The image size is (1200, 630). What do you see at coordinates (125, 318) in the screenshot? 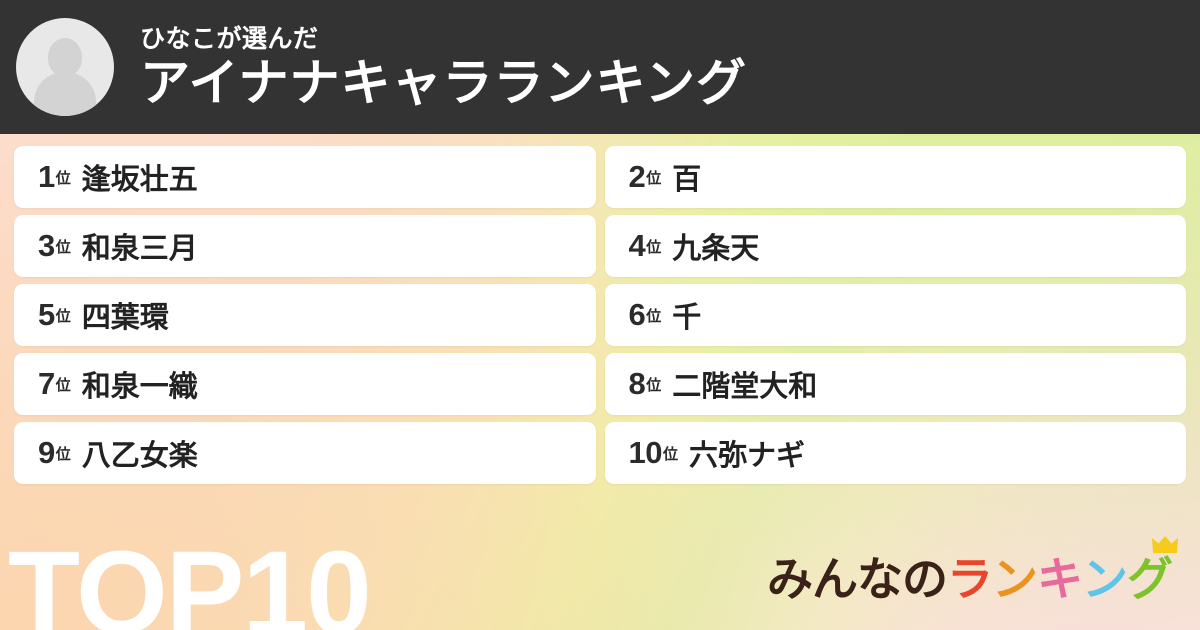
I see `rank-item-name: 四葉環` at bounding box center [125, 318].